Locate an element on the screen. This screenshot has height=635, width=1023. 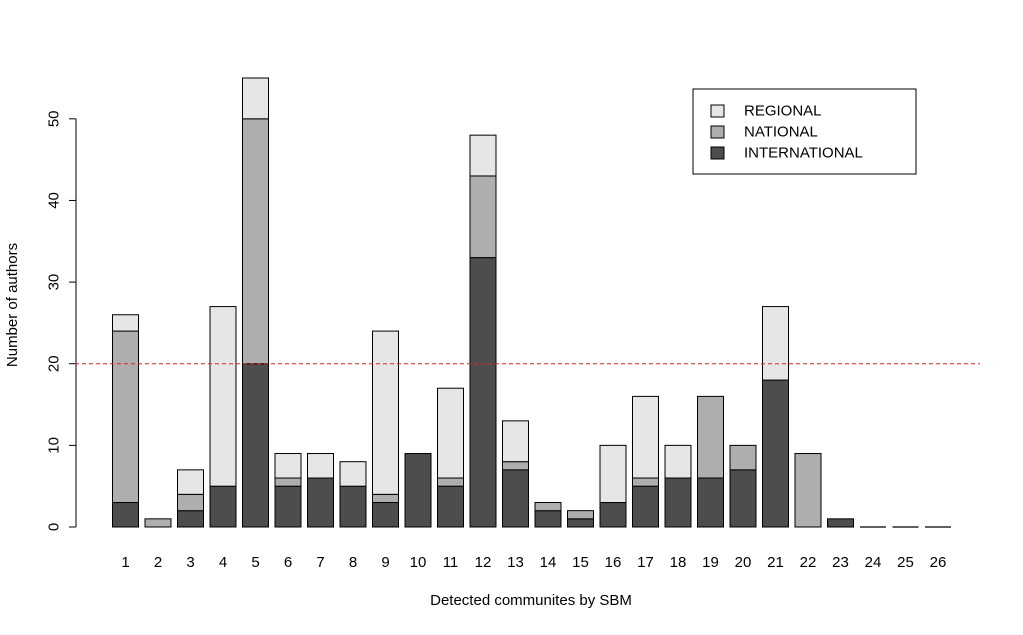
x-tick-label: 17 is located at coordinates (645, 562).